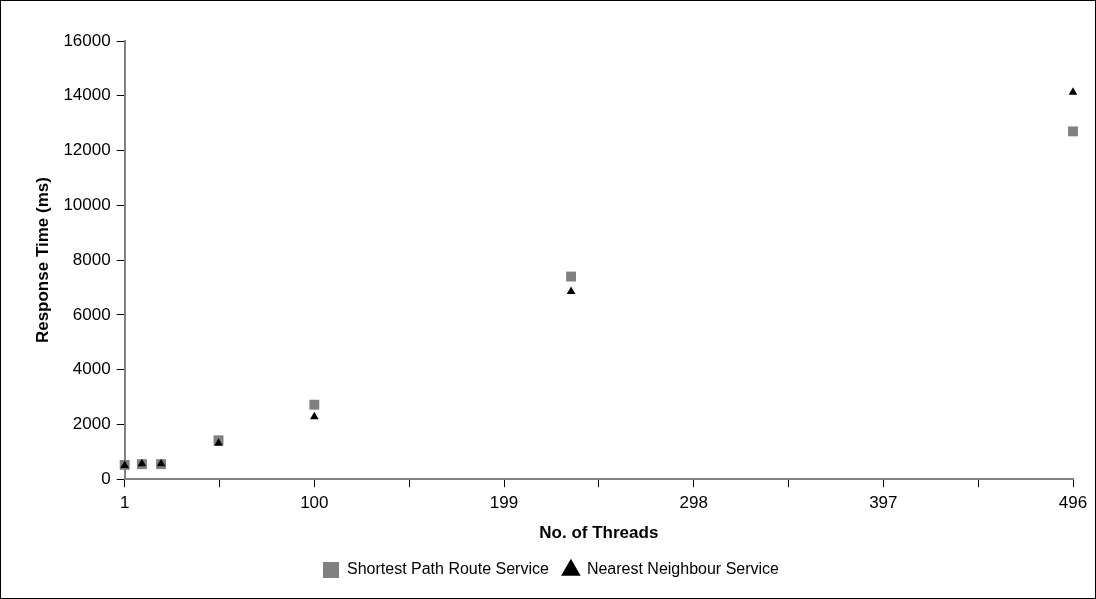  I want to click on x-tick-label: 496, so click(1073, 503).